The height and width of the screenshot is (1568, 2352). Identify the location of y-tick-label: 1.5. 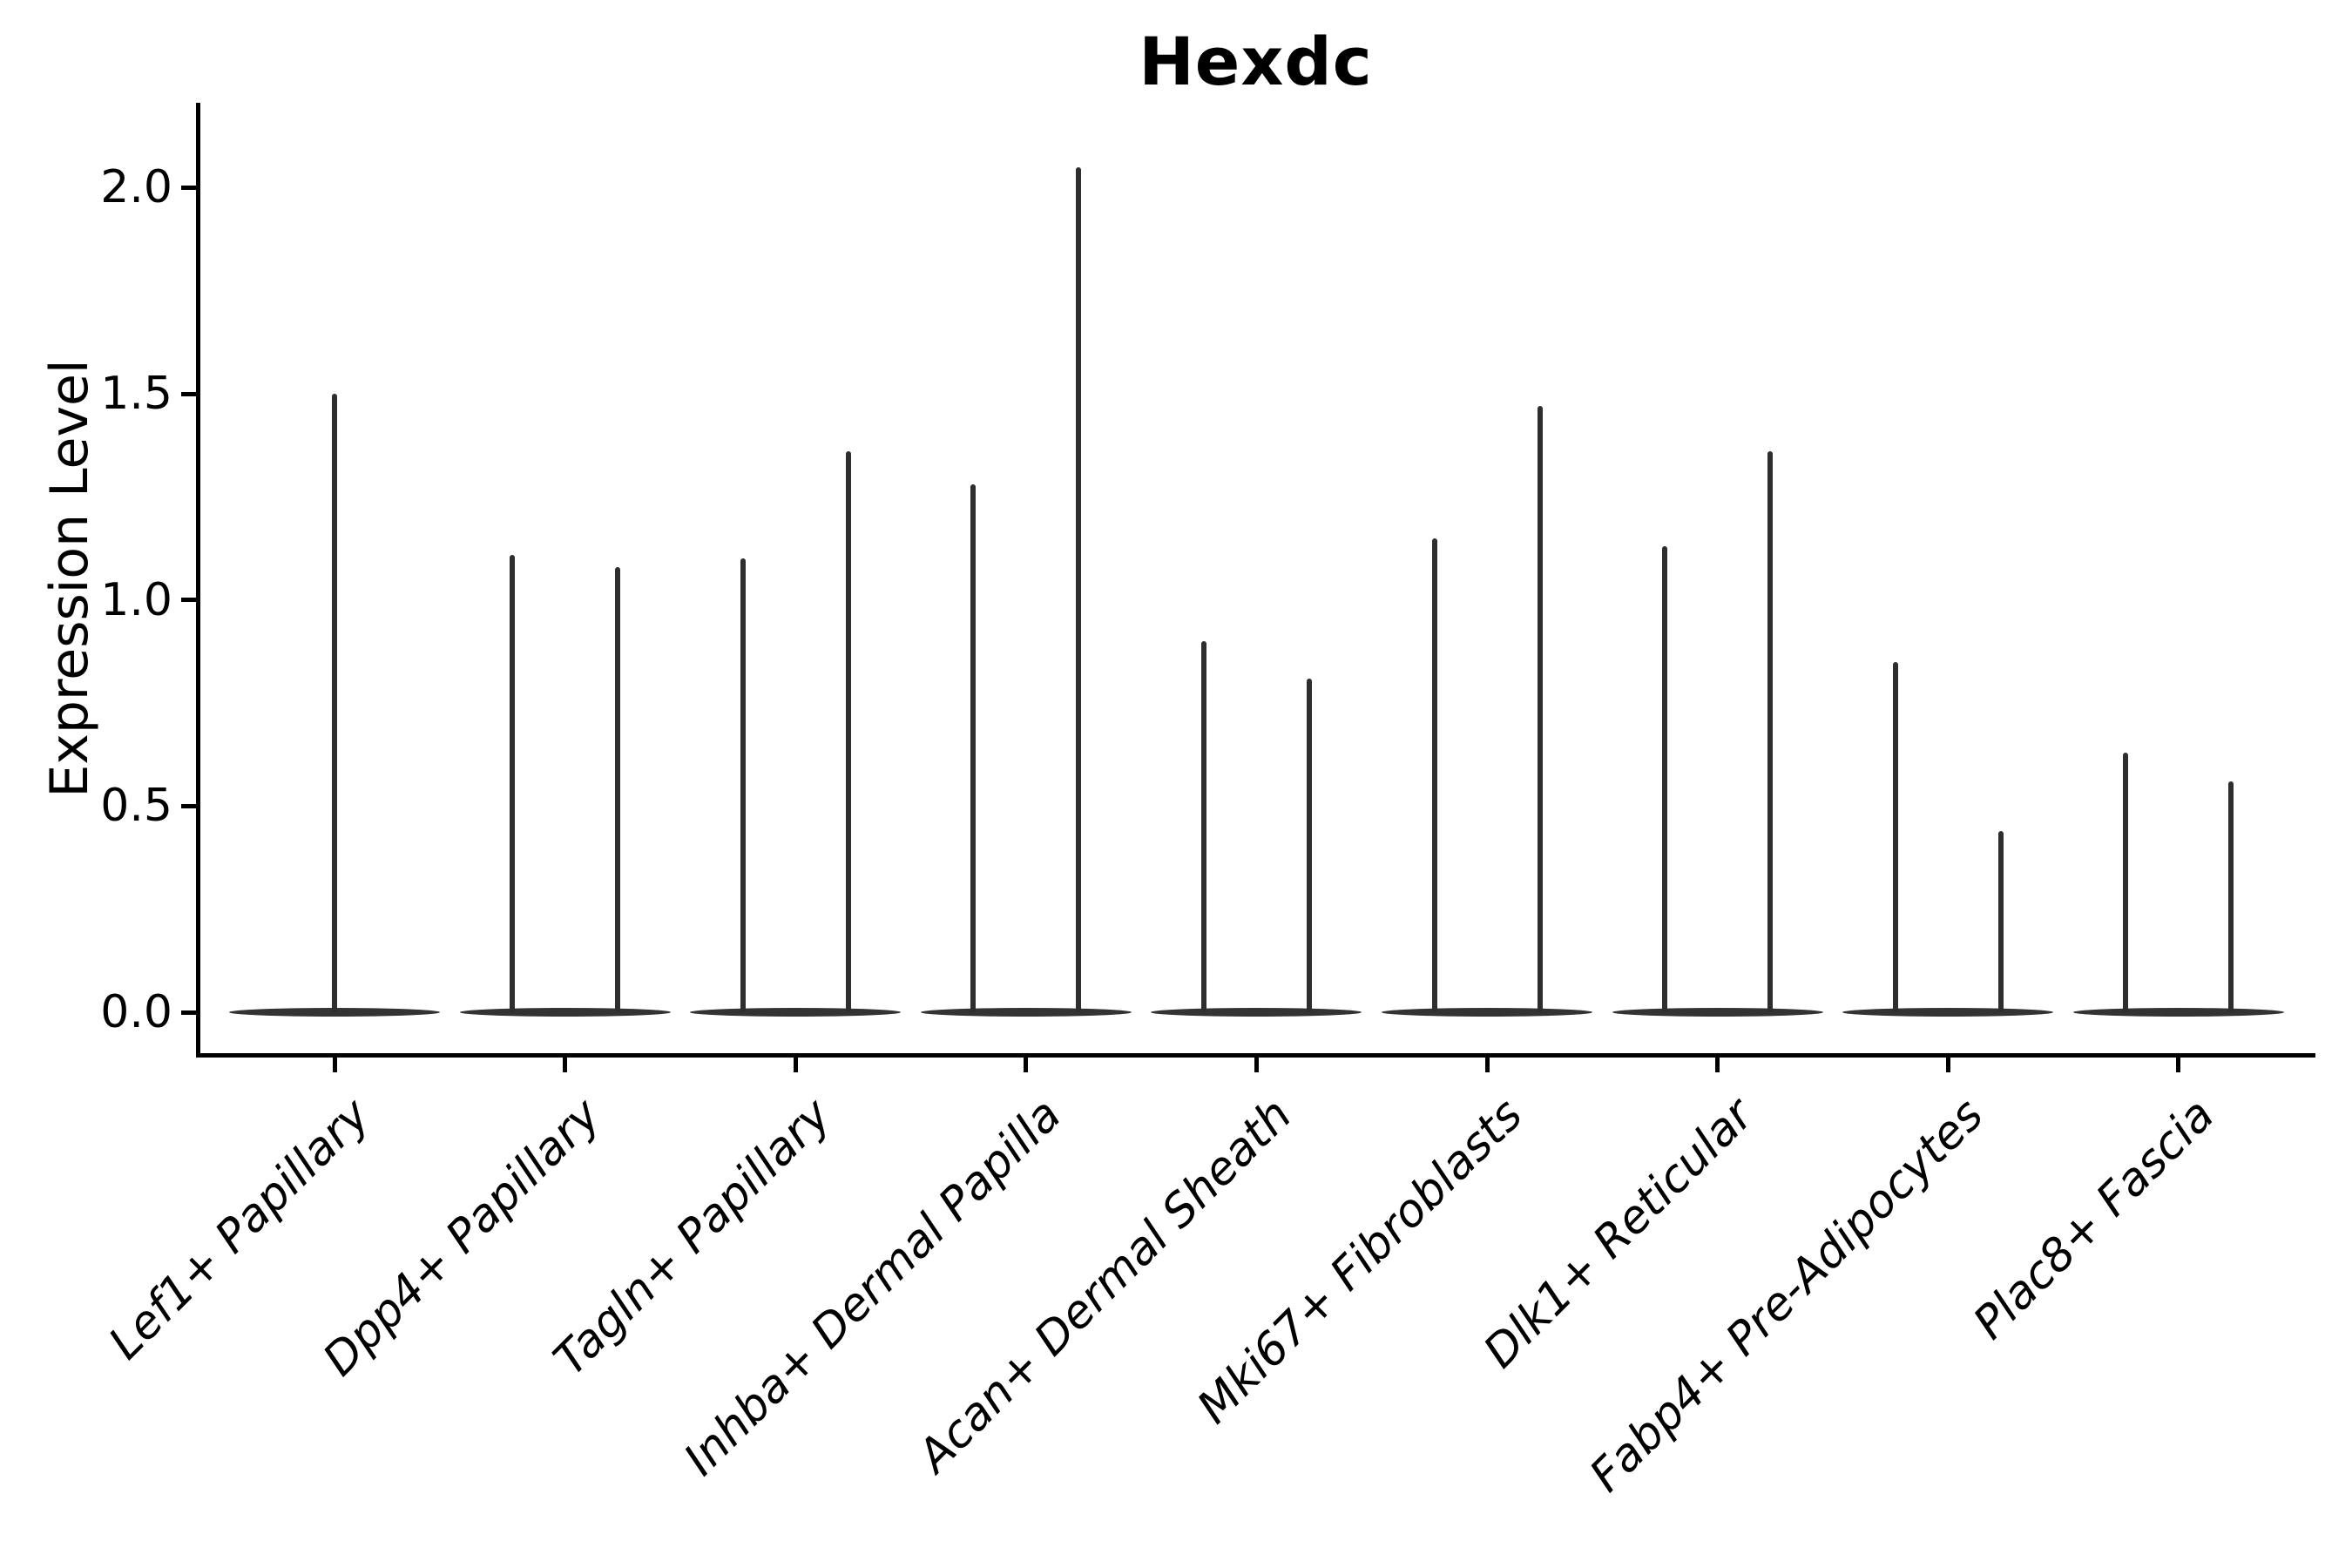
(136, 394).